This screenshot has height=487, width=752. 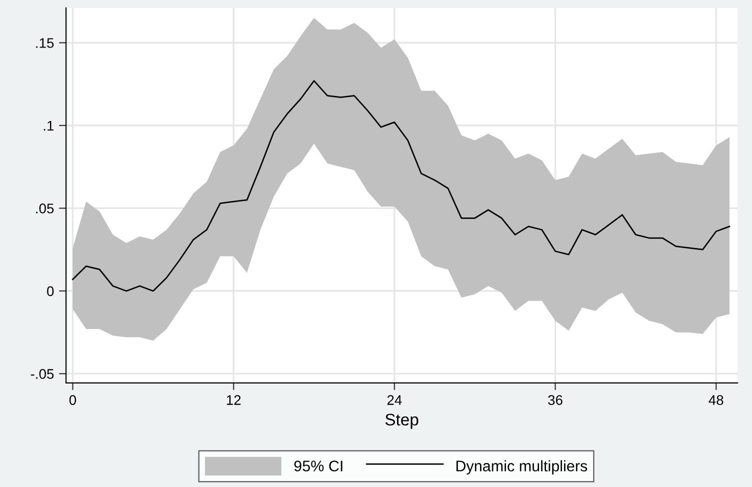 I want to click on x-tick-label: 12, so click(x=233, y=400).